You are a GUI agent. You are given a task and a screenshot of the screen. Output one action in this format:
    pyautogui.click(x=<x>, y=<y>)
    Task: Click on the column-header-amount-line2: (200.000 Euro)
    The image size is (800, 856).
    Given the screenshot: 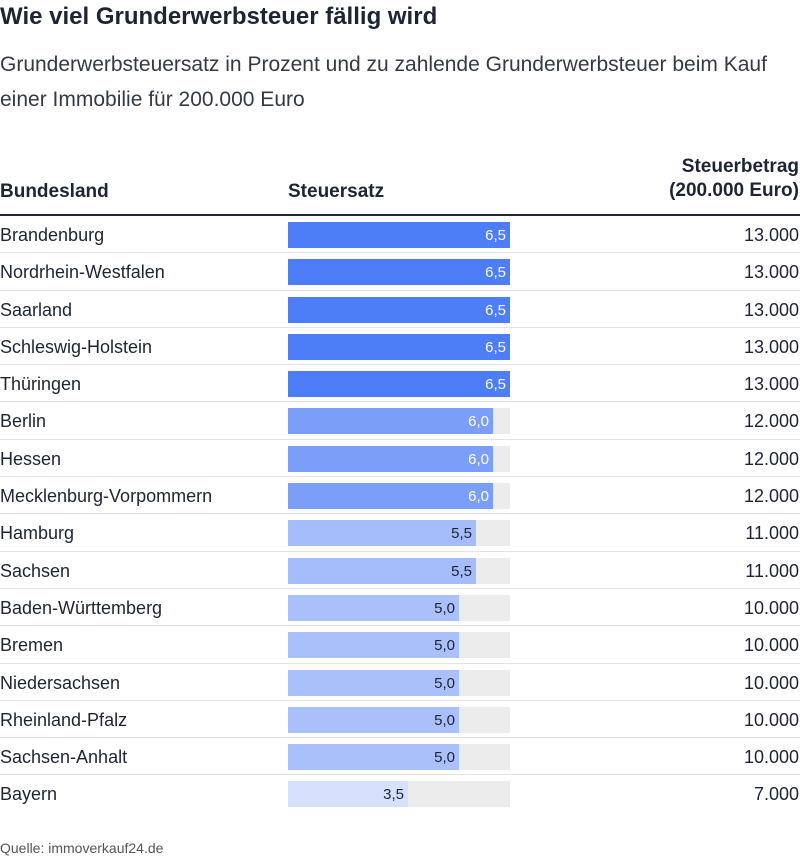 What is the action you would take?
    pyautogui.click(x=734, y=190)
    